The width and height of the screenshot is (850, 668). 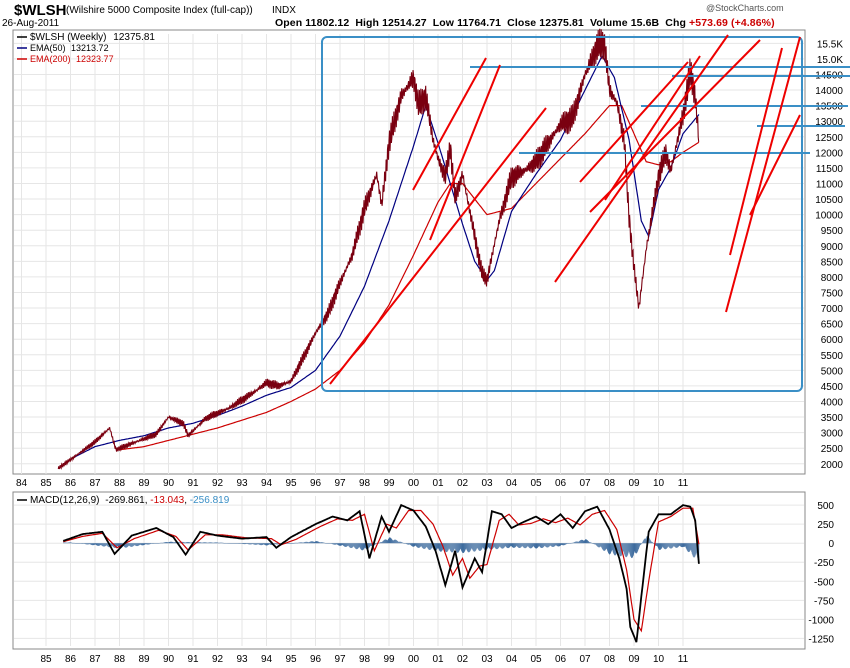 What do you see at coordinates (832, 387) in the screenshot?
I see `price-tick-label: 4500` at bounding box center [832, 387].